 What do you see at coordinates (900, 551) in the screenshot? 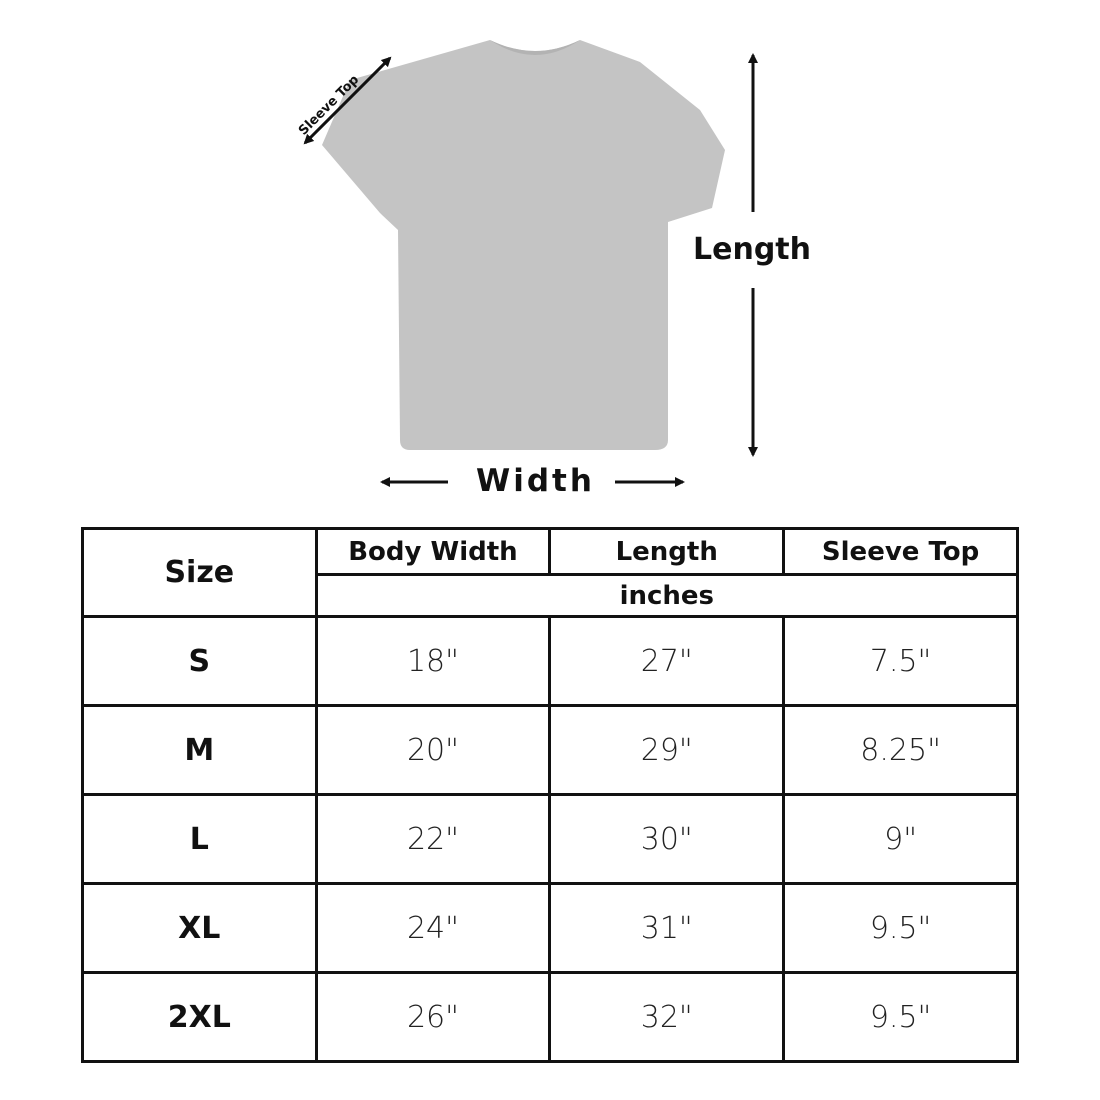
I see `sleeve-top-header: Sleeve Top` at bounding box center [900, 551].